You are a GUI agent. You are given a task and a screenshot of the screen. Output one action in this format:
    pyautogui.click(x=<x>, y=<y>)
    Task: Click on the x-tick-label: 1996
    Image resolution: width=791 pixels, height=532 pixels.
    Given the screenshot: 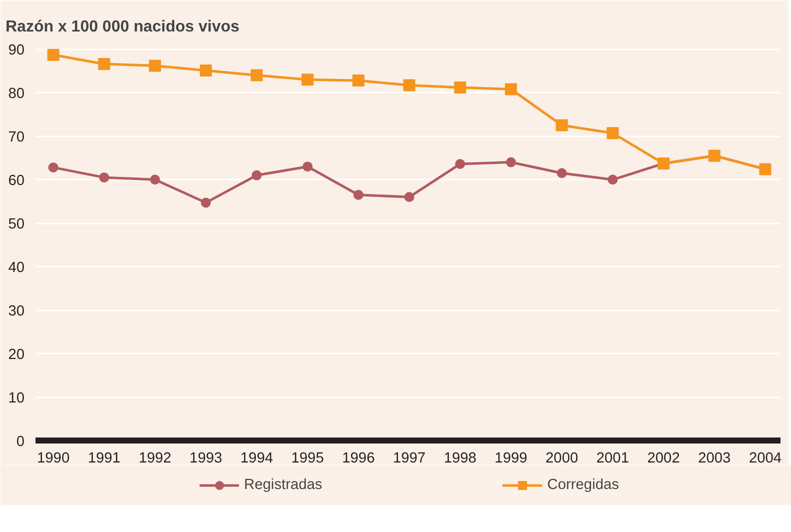 What is the action you would take?
    pyautogui.click(x=358, y=458)
    